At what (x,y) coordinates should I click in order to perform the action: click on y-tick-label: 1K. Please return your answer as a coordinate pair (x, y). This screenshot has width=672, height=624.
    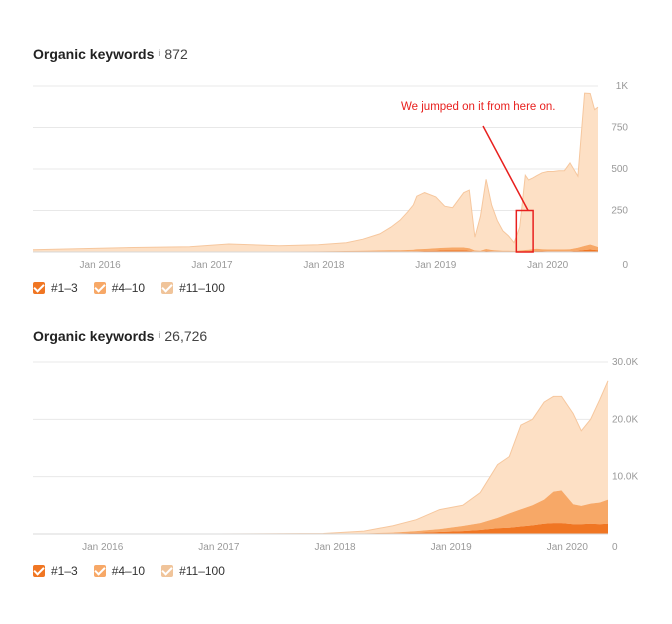
    Looking at the image, I should click on (622, 86).